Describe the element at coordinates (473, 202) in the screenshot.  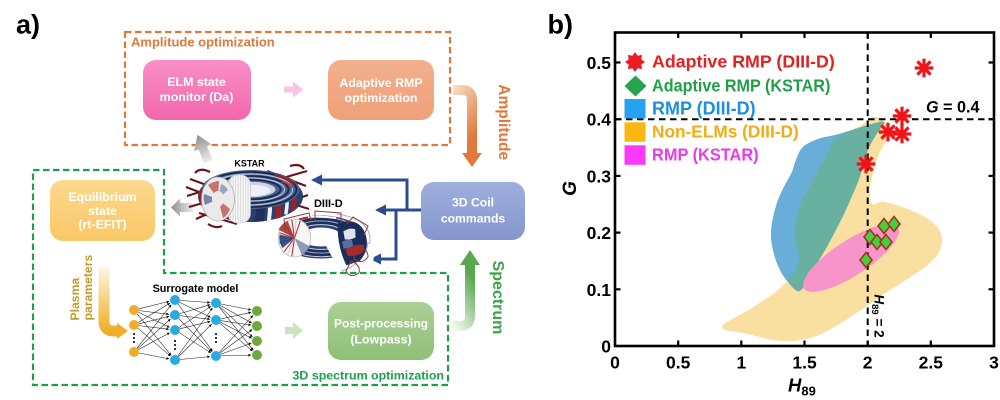
I see `svg-text: 3D Coil` at that location.